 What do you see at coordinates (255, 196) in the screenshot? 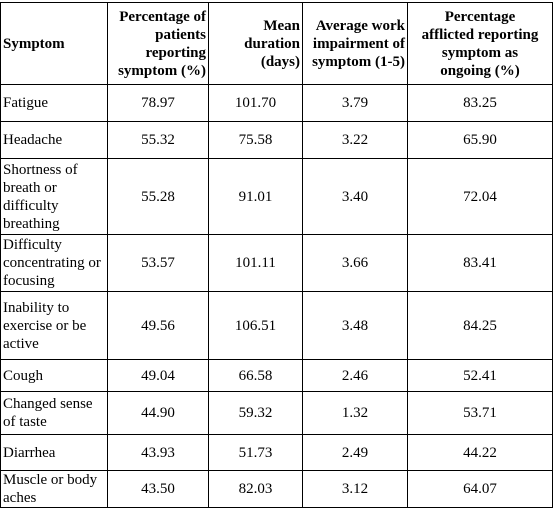
I see `duration-cell: 91.01` at bounding box center [255, 196].